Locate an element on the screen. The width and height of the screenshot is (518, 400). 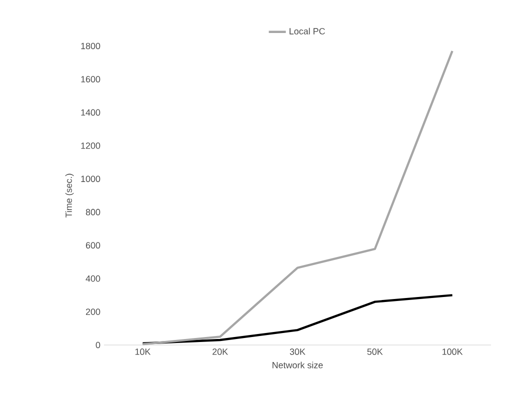
line-series is located at coordinates (298, 319).